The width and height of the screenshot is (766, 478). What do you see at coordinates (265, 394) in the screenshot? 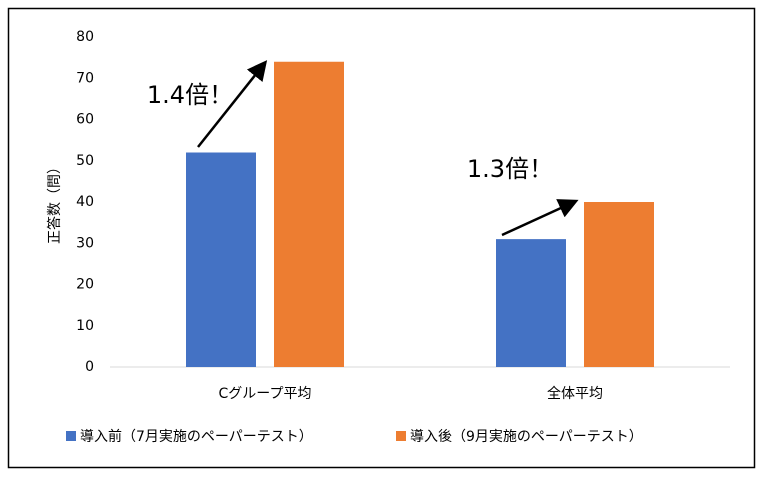
I see `x-tick-label: Cグループ平均` at bounding box center [265, 394].